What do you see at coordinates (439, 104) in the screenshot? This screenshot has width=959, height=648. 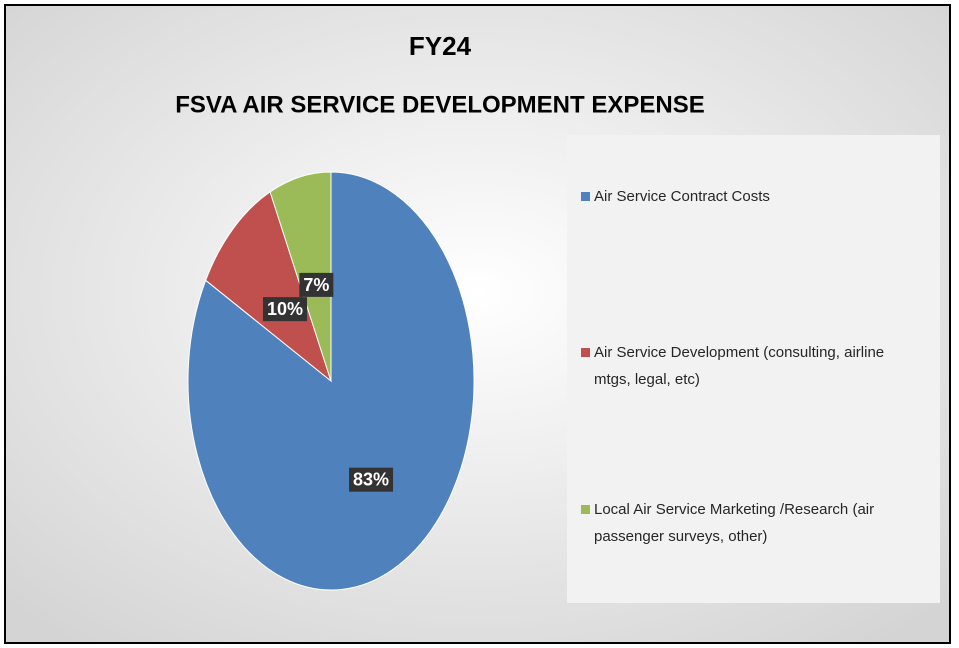 I see `chart-subtitle: FSVA AIR SERVICE DEVELOPMENT EXPENSE` at bounding box center [439, 104].